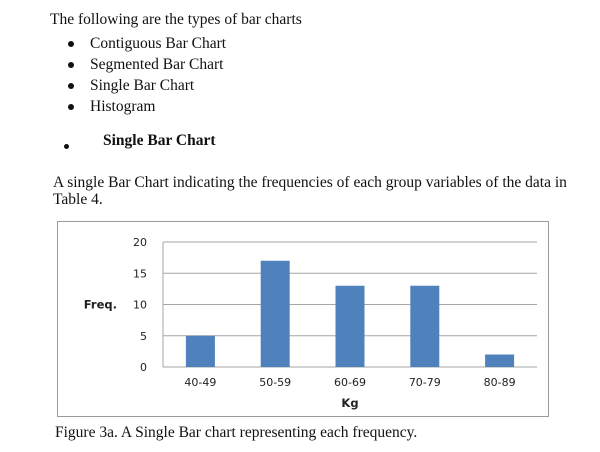 This screenshot has width=600, height=452. Describe the element at coordinates (275, 382) in the screenshot. I see `x-tick-label: 50-59` at that location.